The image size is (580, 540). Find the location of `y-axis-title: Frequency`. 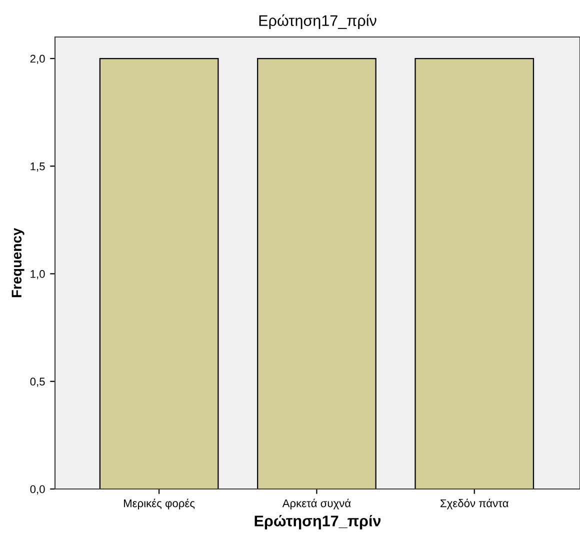

y-axis-title: Frequency is located at coordinates (18, 263).